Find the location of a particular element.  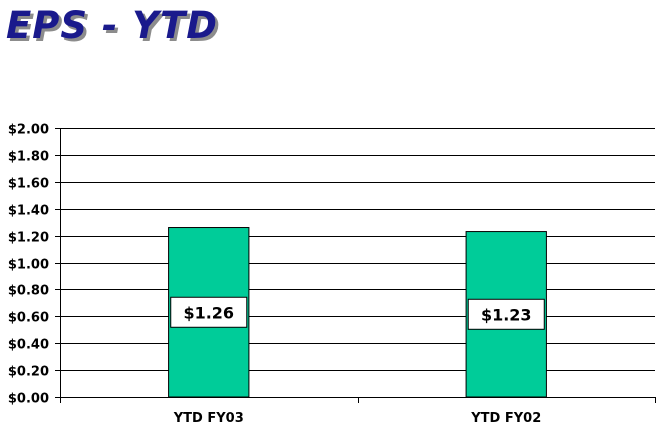

data-label: $1.23 is located at coordinates (506, 314).